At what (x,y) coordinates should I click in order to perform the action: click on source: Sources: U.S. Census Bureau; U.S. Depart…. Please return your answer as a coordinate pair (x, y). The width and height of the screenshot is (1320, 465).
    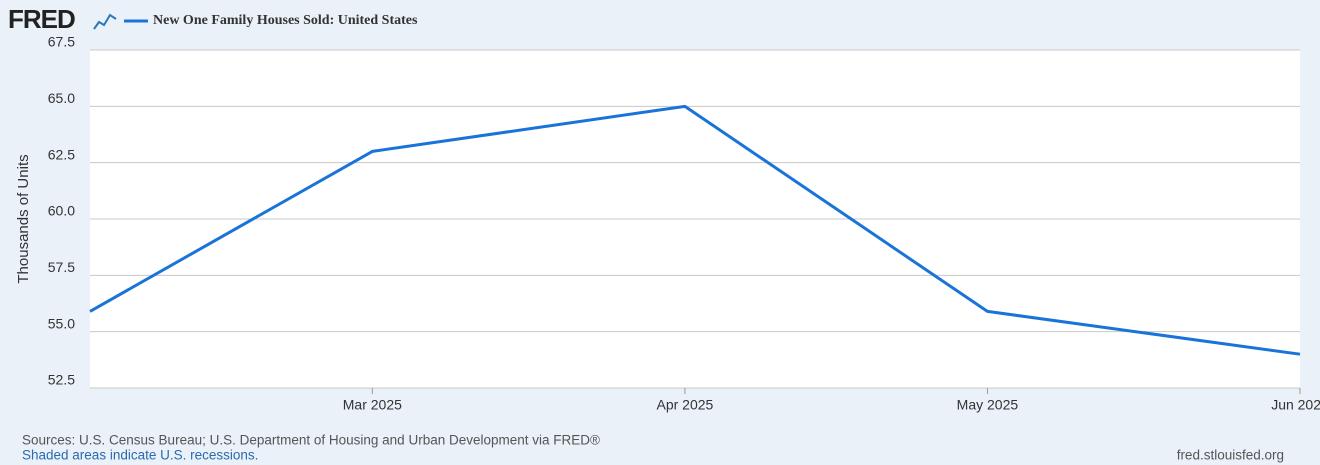
    Looking at the image, I should click on (311, 440).